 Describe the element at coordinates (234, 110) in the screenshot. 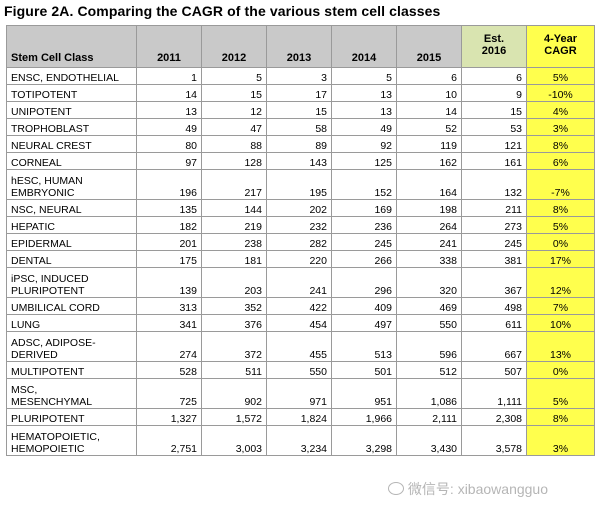

I see `value-cell: 12` at that location.